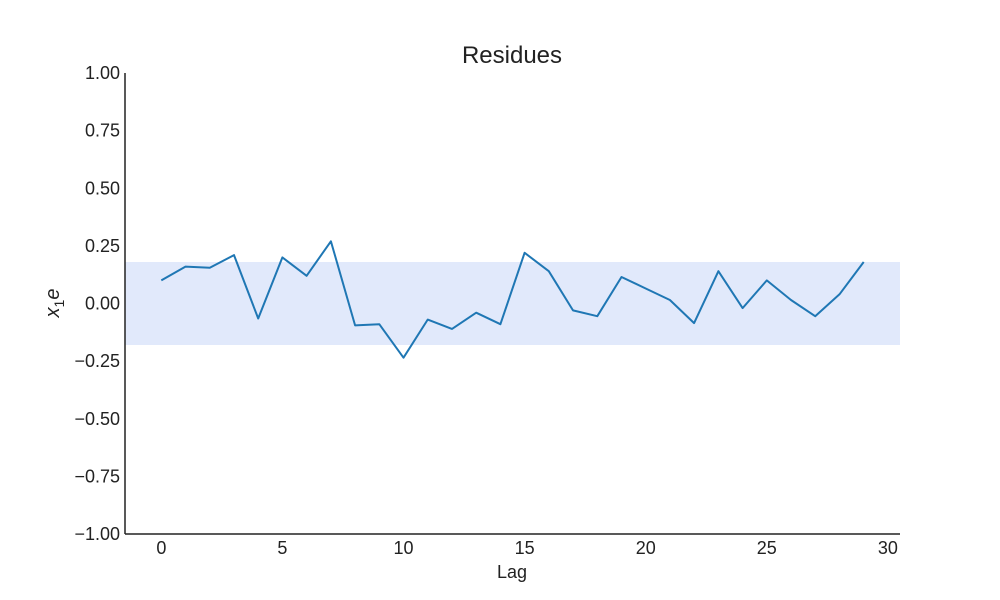 Image resolution: width=1000 pixels, height=600 pixels. What do you see at coordinates (97, 419) in the screenshot?
I see `y-tick-label: −0.50` at bounding box center [97, 419].